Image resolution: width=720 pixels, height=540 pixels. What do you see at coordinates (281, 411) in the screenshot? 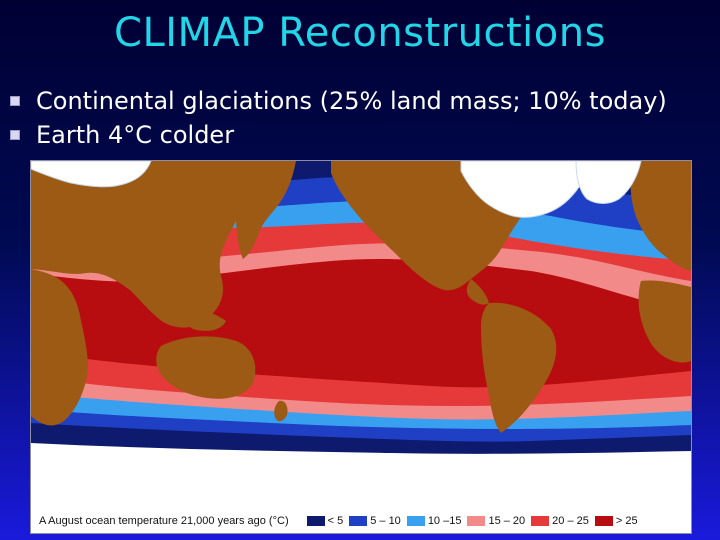
I see `land-new-zealand` at bounding box center [281, 411].